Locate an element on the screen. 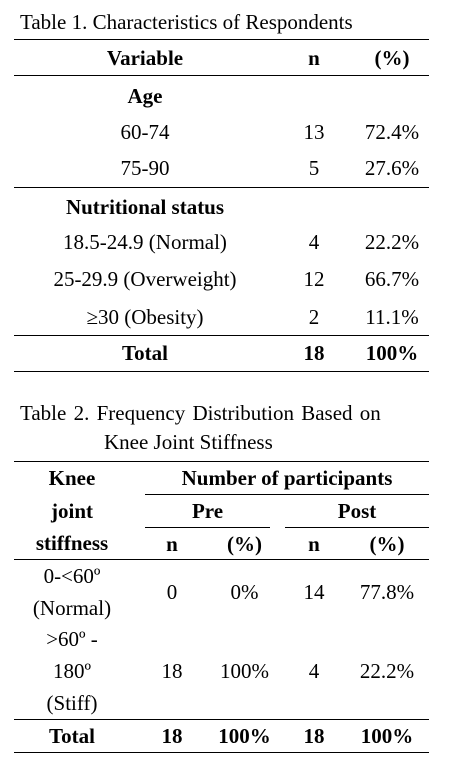 Image resolution: width=451 pixels, height=765 pixels. table1-total-rule is located at coordinates (221, 335).